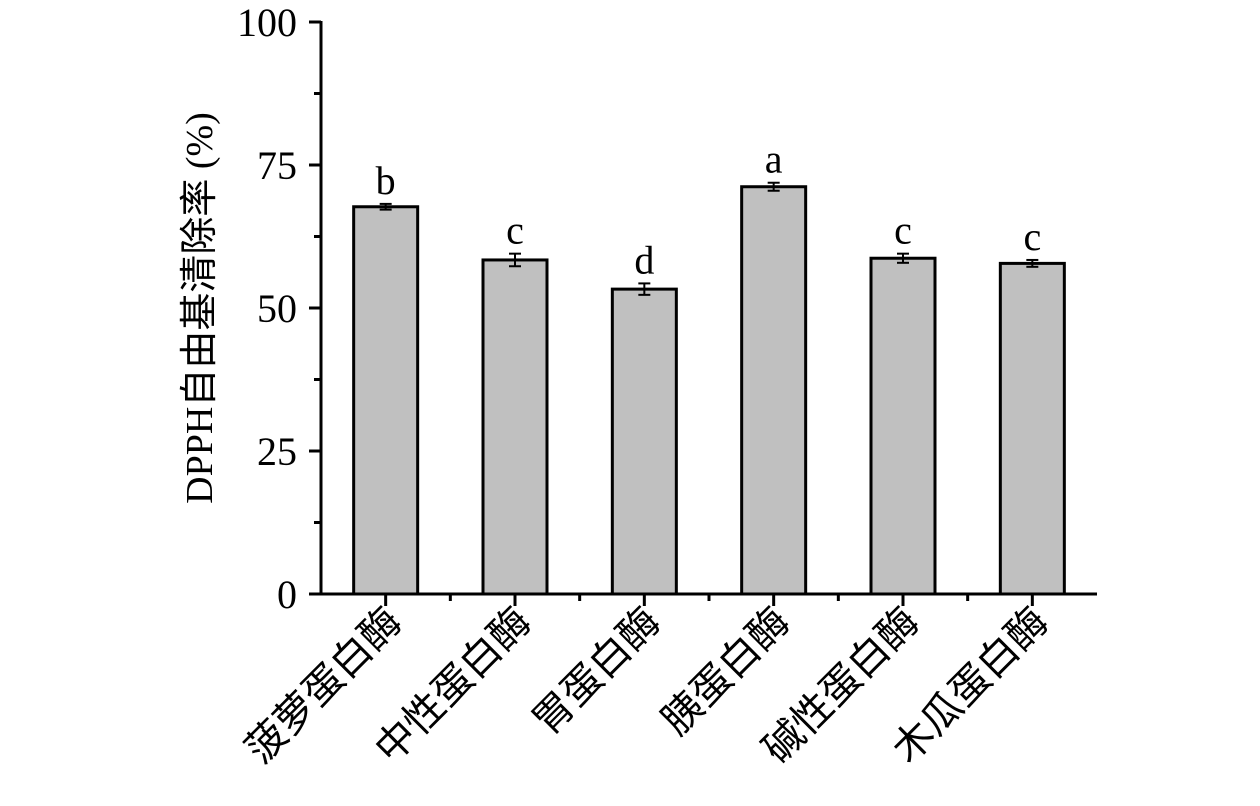  I want to click on significance-label: a, so click(774, 159).